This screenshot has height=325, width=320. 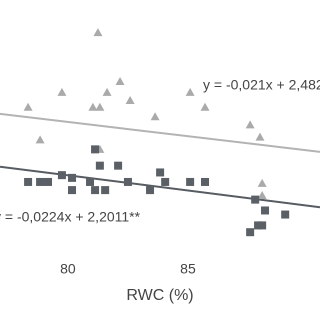 What do you see at coordinates (188, 269) in the screenshot?
I see `x-tick-label: 85` at bounding box center [188, 269].